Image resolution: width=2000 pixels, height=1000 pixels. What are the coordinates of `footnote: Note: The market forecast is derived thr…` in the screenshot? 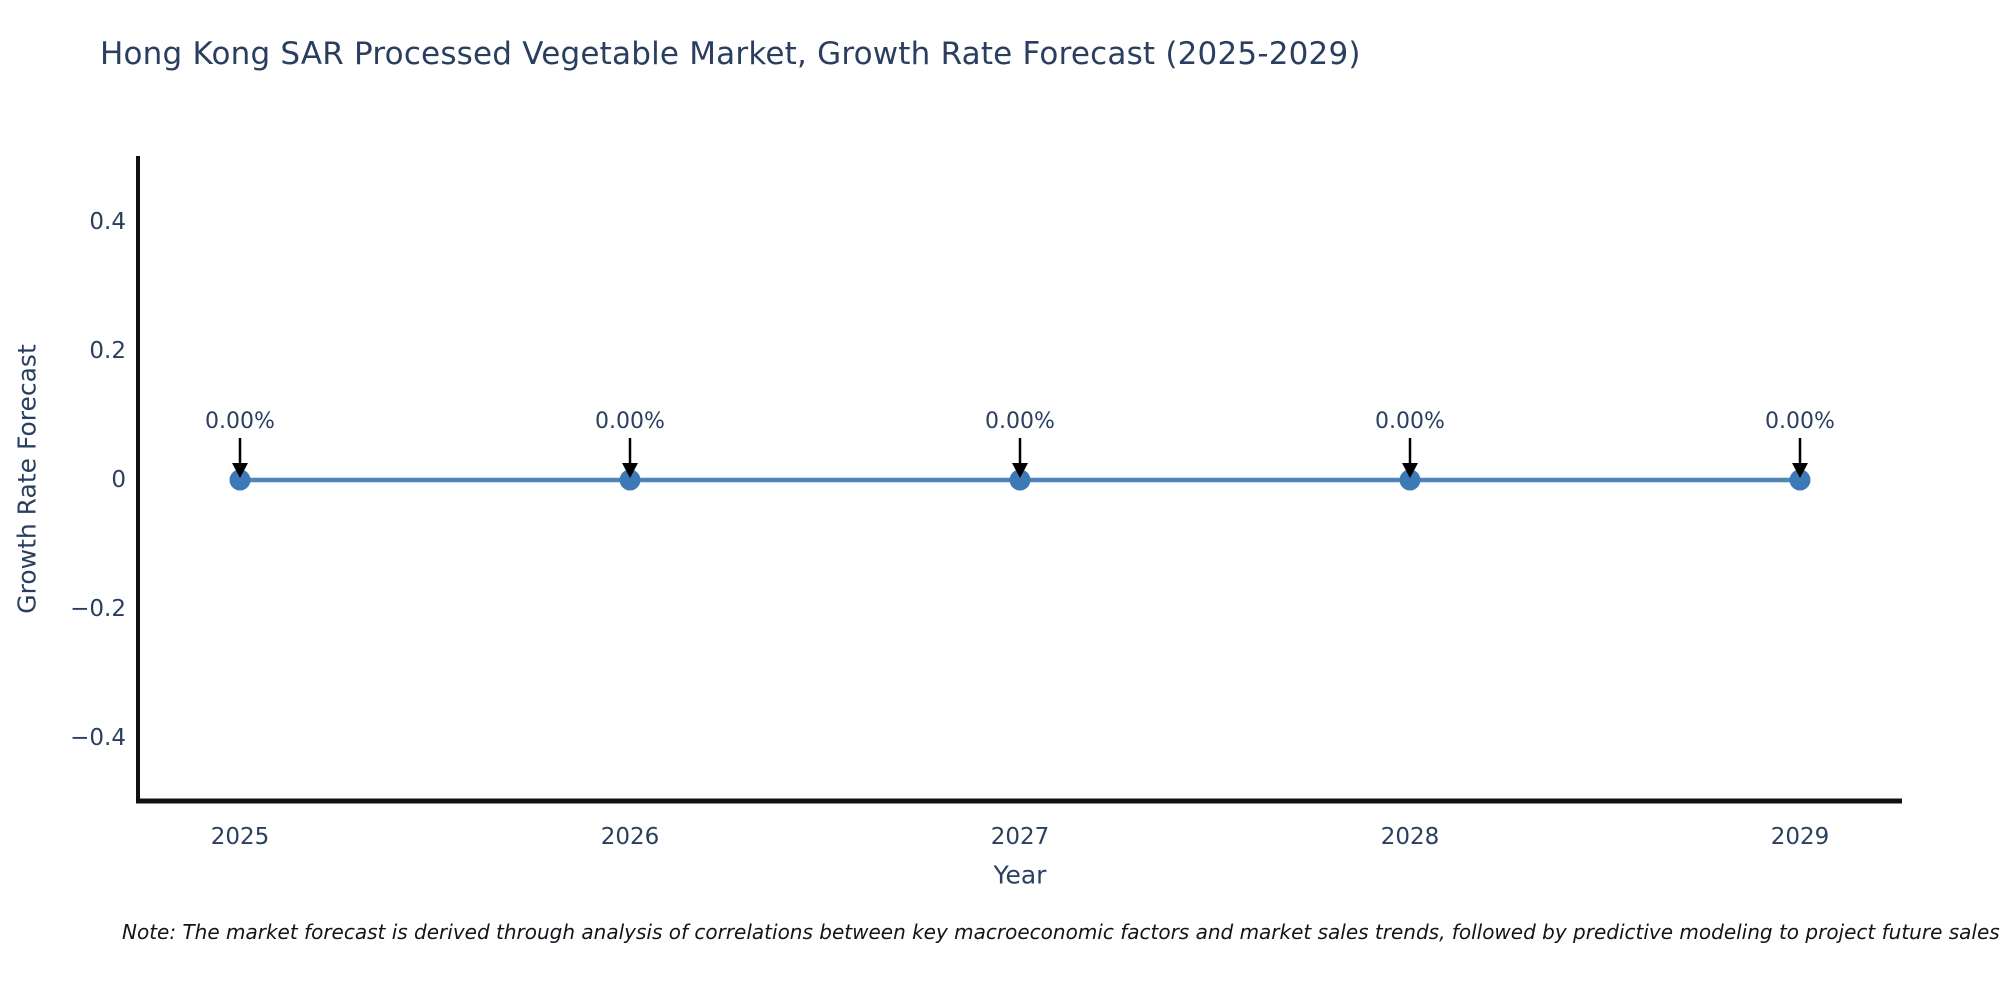 It's located at (1061, 932).